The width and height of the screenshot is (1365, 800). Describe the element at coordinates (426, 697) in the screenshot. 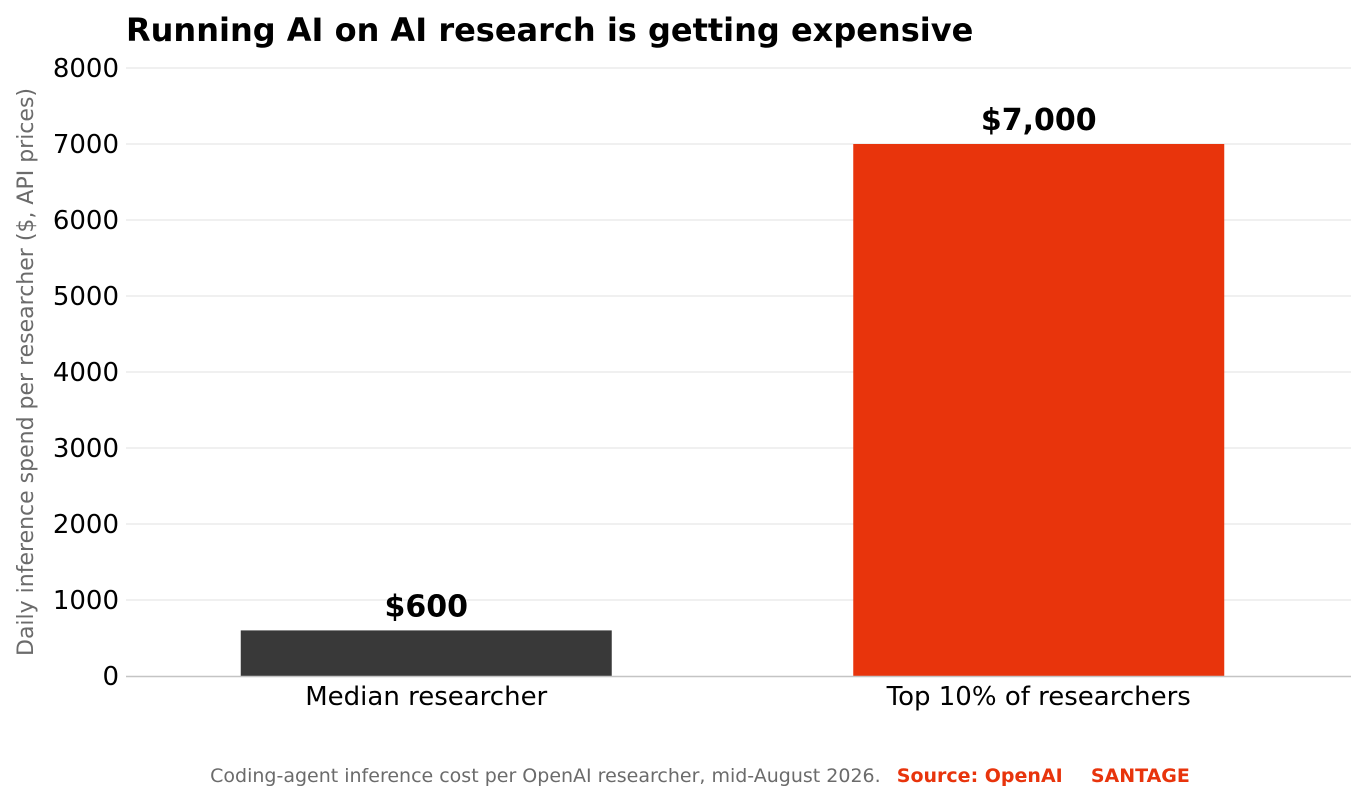

I see `x-category-label: Median researcher` at that location.